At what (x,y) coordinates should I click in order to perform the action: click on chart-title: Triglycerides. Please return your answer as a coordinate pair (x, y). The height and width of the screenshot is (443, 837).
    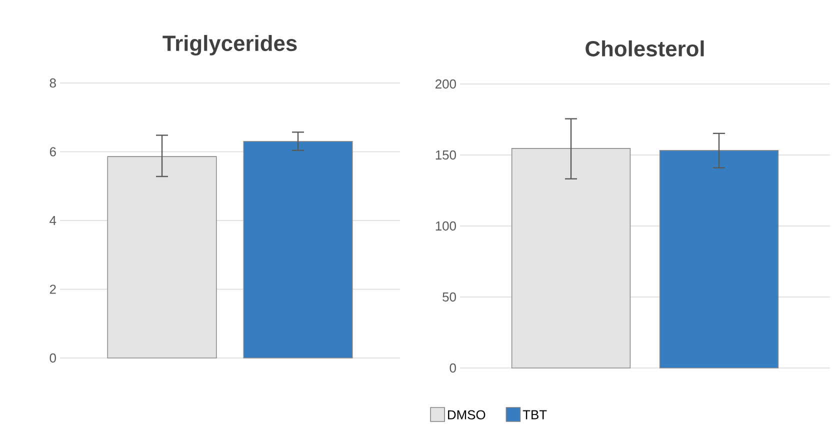
    Looking at the image, I should click on (229, 45).